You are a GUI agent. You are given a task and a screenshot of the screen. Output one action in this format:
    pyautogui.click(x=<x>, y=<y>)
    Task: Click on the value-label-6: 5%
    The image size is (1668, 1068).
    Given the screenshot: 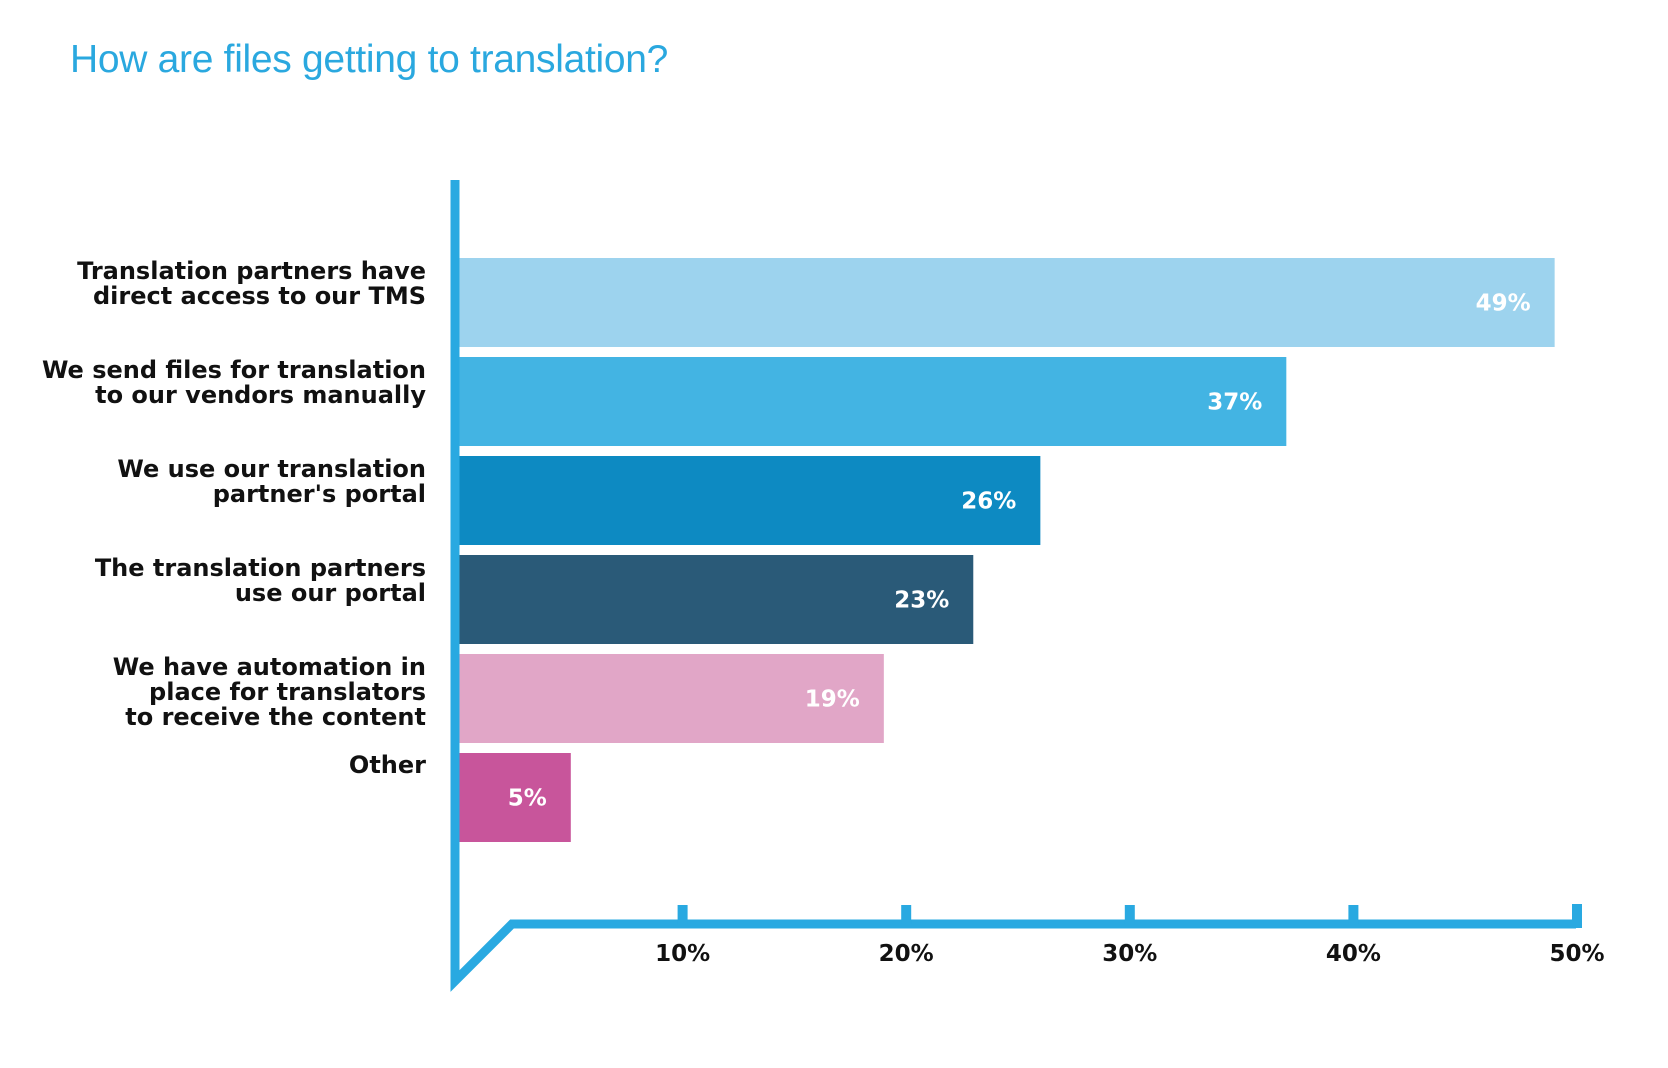 What is the action you would take?
    pyautogui.click(x=527, y=799)
    